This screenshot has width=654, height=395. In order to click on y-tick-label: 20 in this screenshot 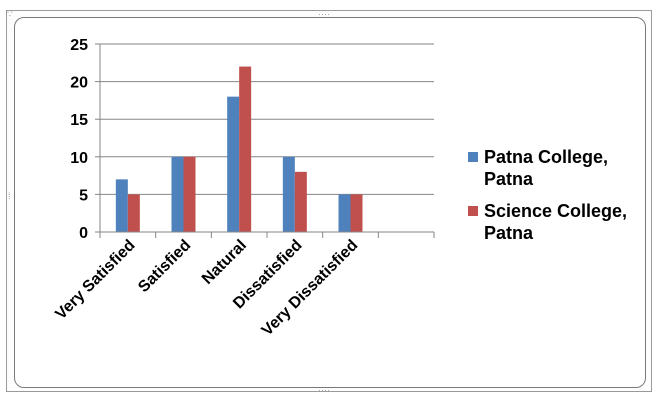, I will do `click(79, 83)`.